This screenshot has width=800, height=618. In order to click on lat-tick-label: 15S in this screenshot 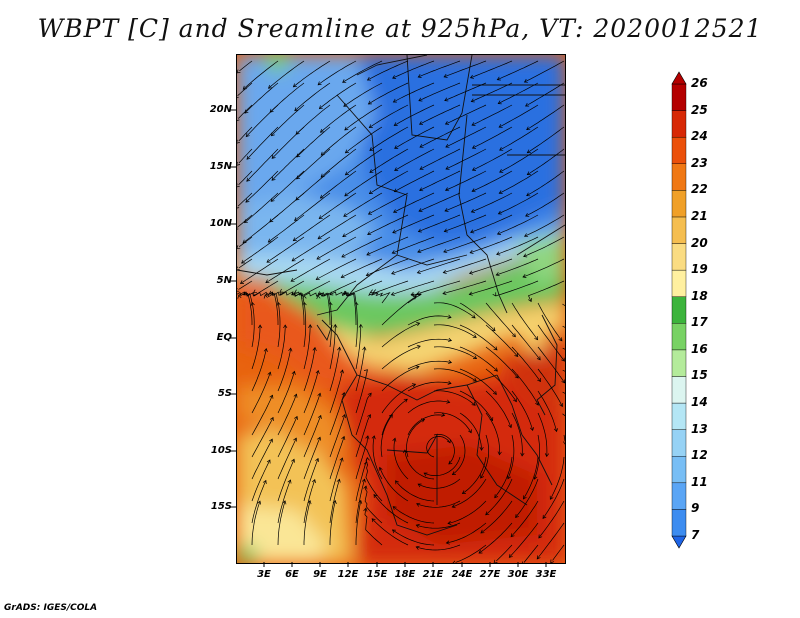, I will do `click(221, 506)`.